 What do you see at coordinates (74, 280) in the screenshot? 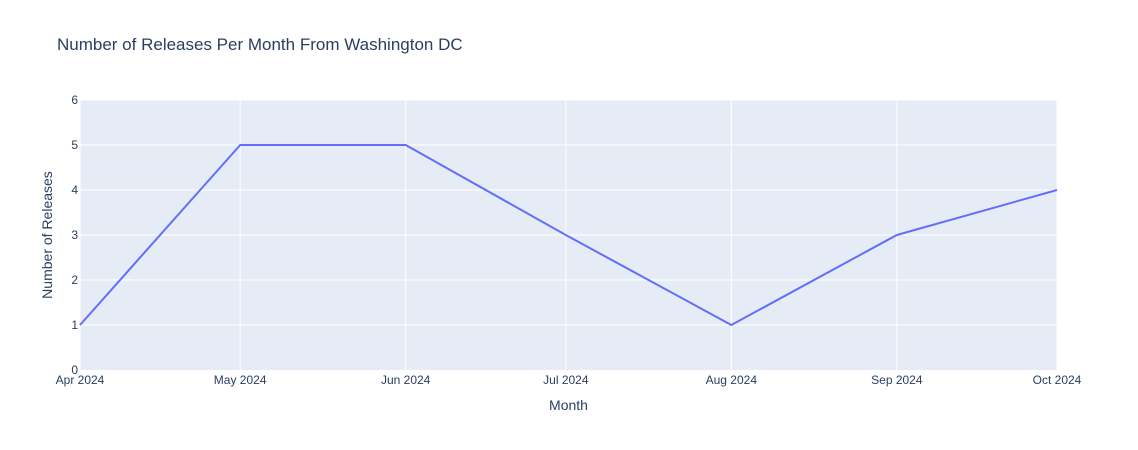
I see `y-tick-label: 2` at bounding box center [74, 280].